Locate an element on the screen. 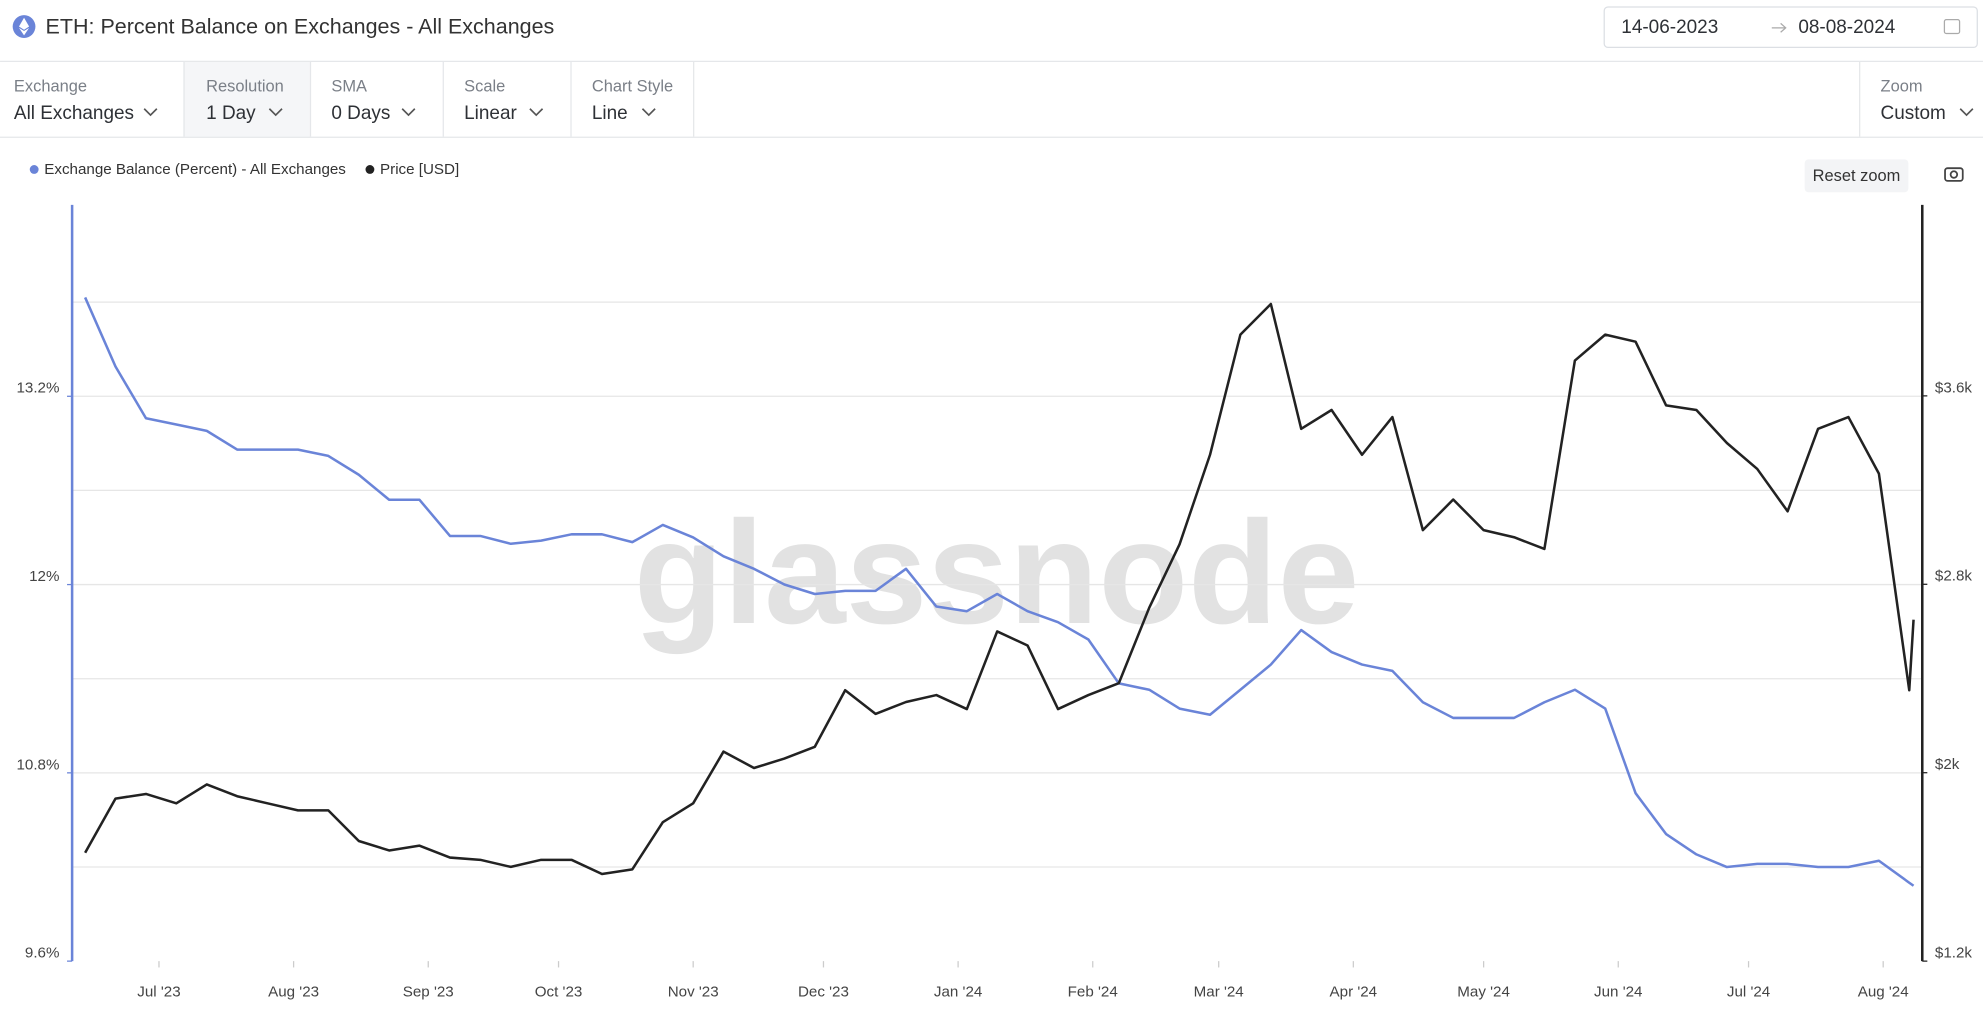 The width and height of the screenshot is (1983, 1015). calendar-icon is located at coordinates (1952, 26).